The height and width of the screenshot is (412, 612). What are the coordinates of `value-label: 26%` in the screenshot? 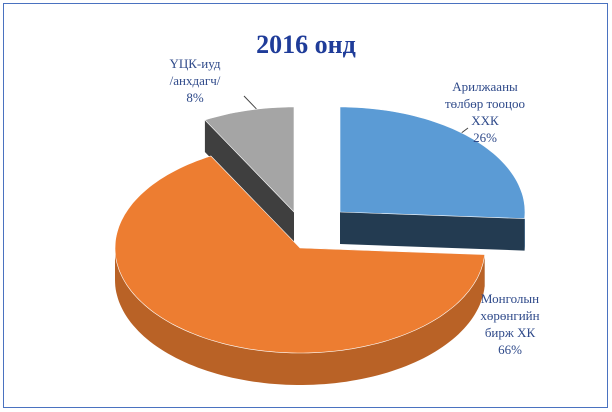 It's located at (485, 137).